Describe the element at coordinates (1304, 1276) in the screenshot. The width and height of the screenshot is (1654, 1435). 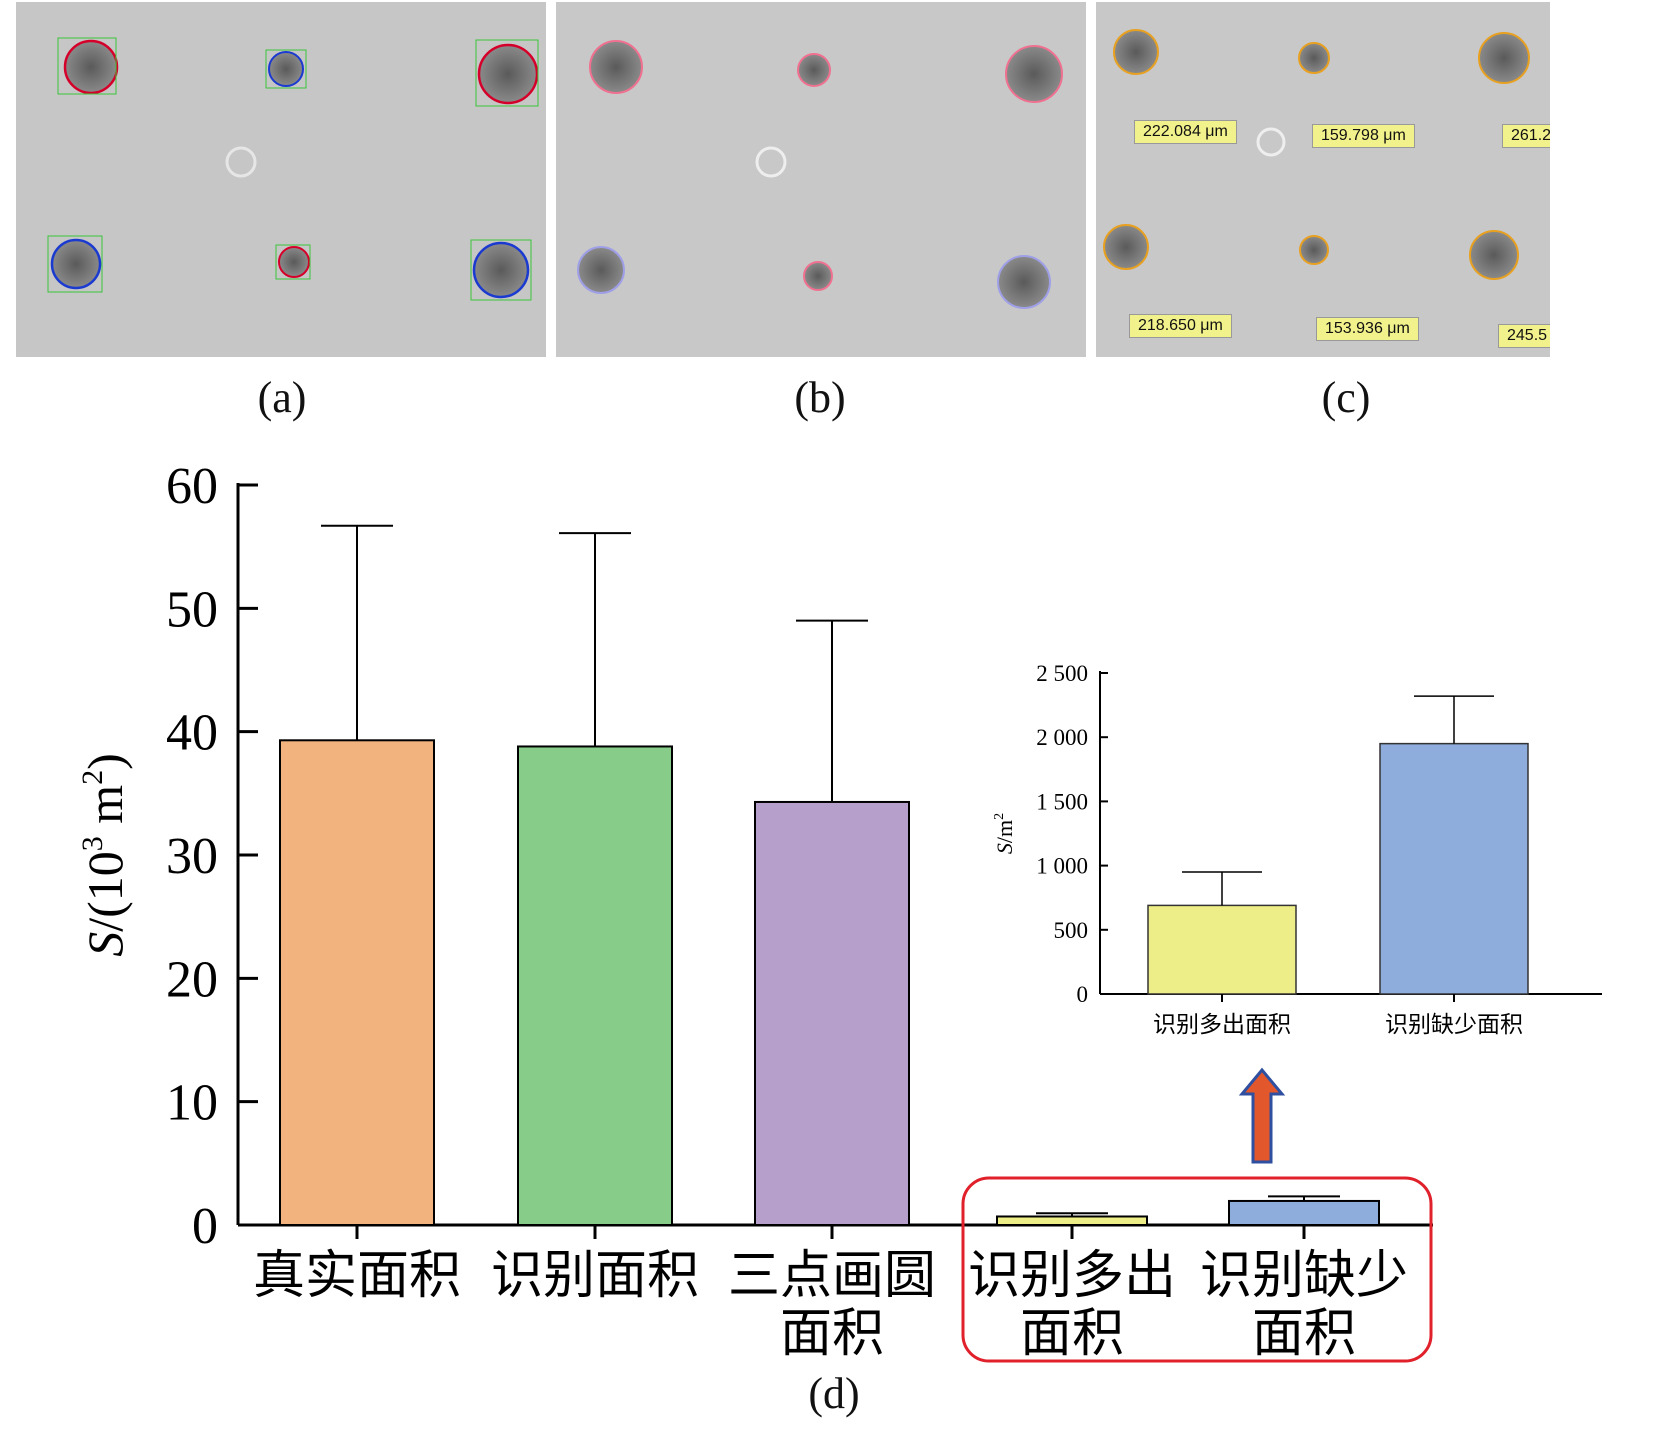
I see `x-tick-label: 识别缺少` at that location.